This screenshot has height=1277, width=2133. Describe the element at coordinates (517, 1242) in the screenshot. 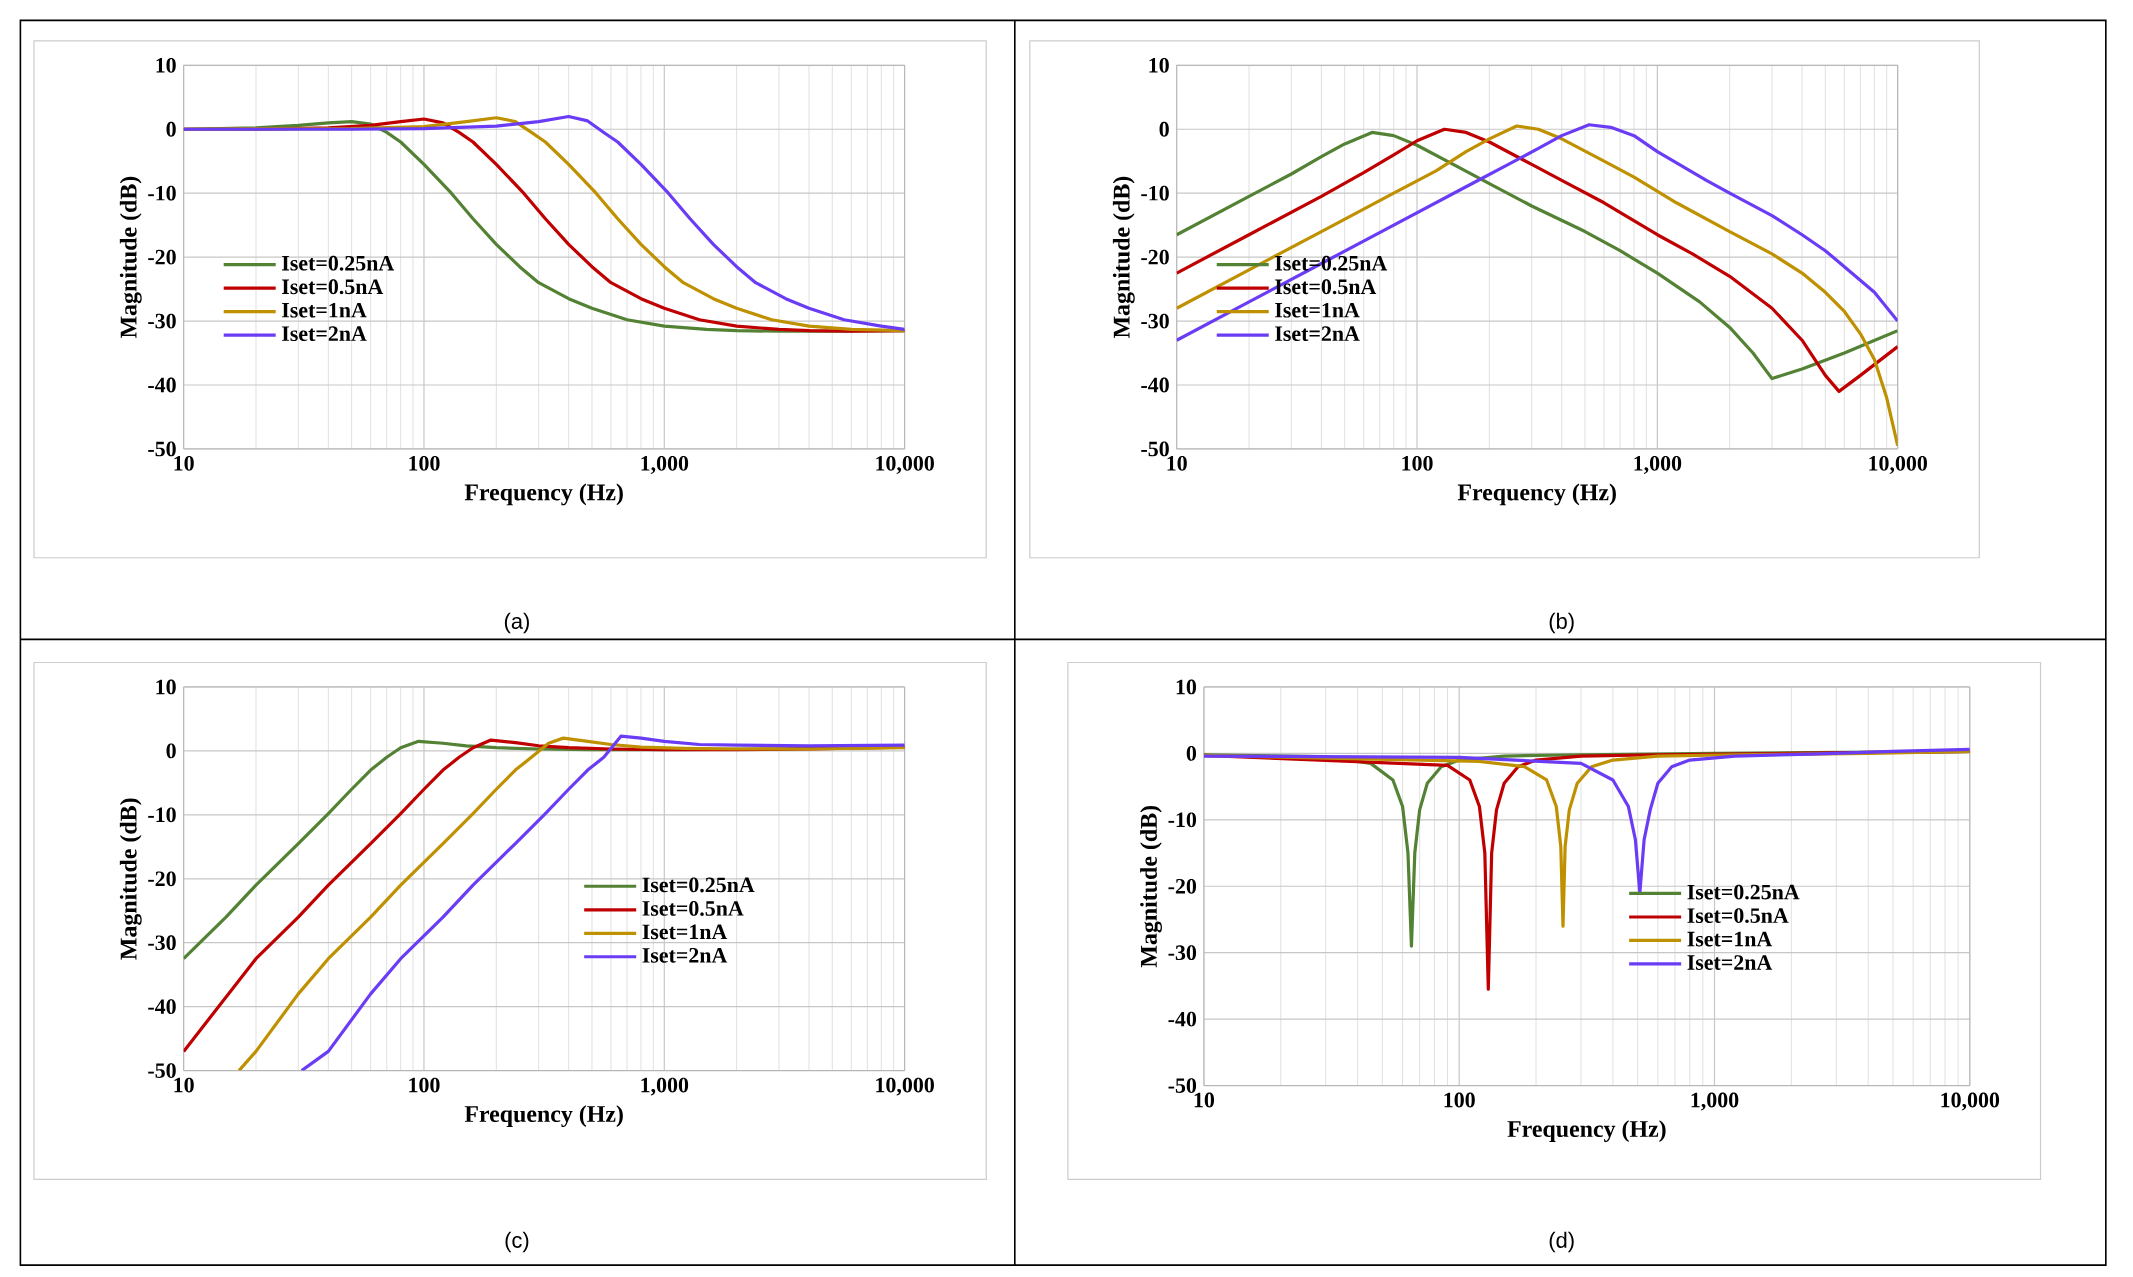

I see `text: (c)` at that location.